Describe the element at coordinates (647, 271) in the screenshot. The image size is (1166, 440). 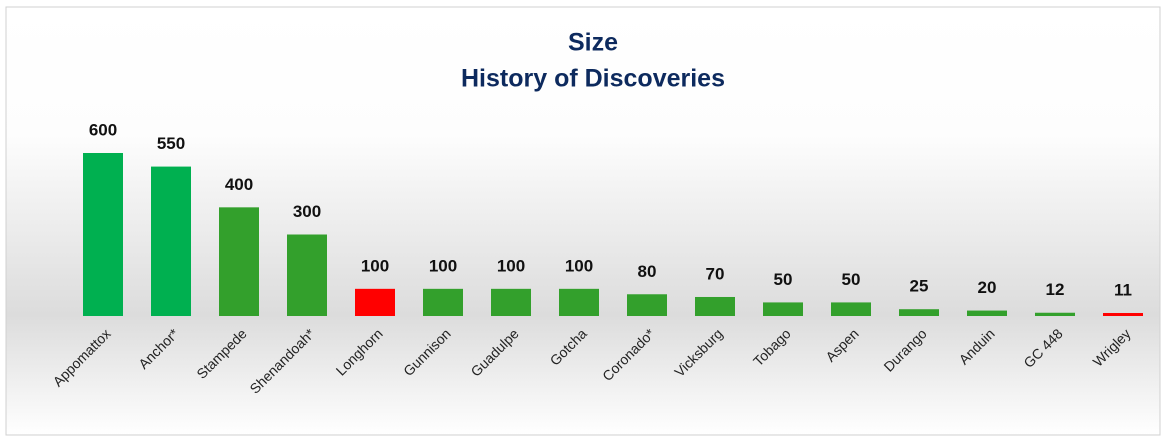
I see `value-label: 80` at that location.